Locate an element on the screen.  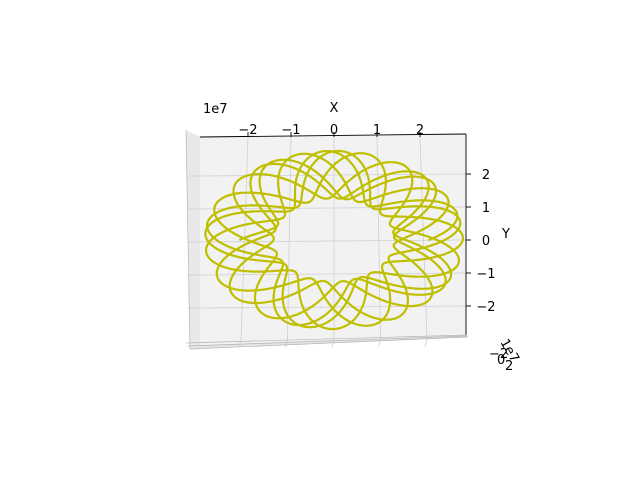
x-tick-label: 2 is located at coordinates (420, 130).